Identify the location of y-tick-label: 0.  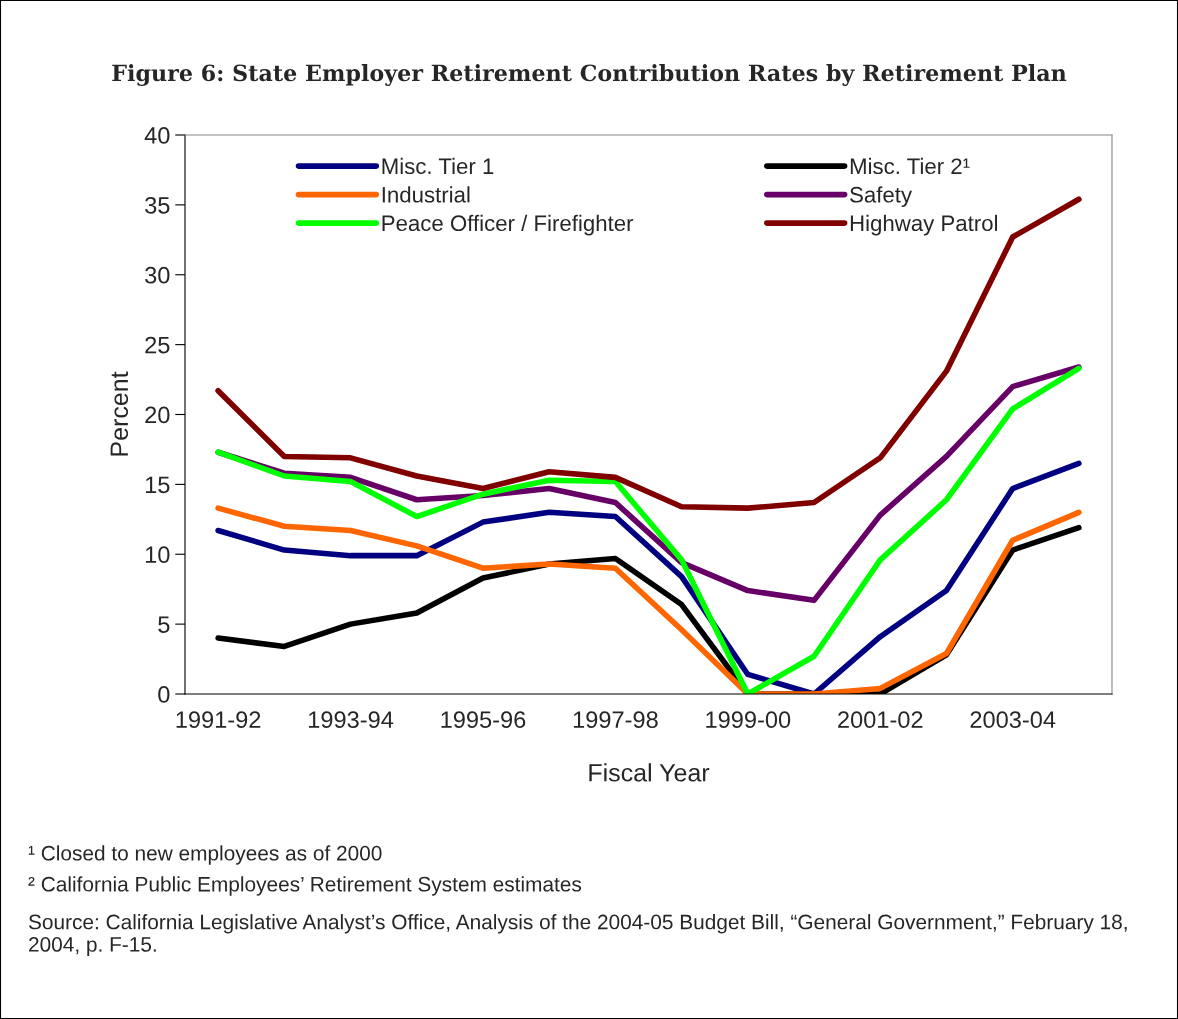
(164, 694).